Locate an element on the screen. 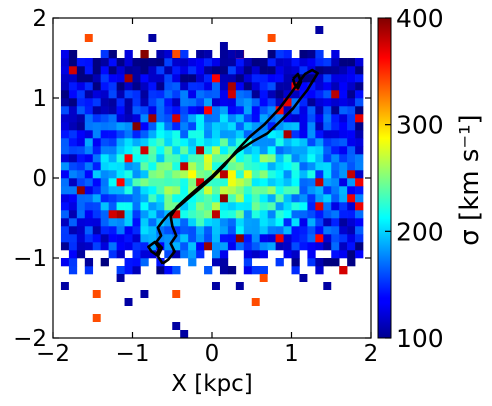 Image resolution: width=492 pixels, height=406 pixels. colorbar-axis: 100 200 300 400 is located at coordinates (414, 178).